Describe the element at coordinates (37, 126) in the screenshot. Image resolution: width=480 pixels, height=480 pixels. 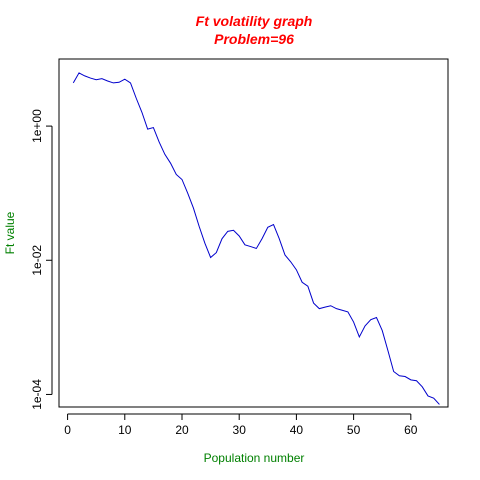
I see `y-tick-label: 1e+00` at that location.